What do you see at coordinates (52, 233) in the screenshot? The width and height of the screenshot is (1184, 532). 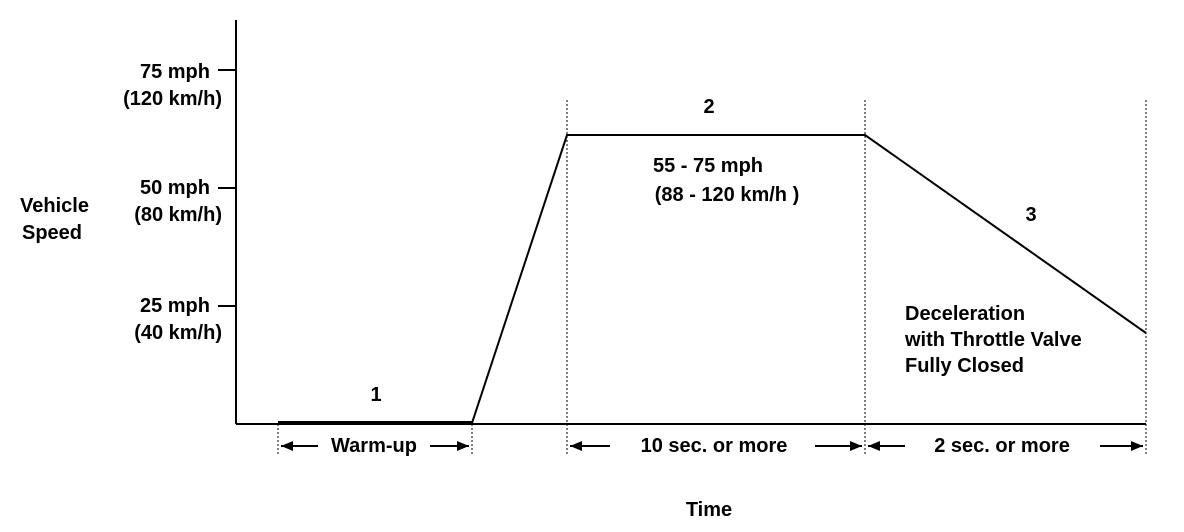 I see `y-axis-title-line2: Speed` at bounding box center [52, 233].